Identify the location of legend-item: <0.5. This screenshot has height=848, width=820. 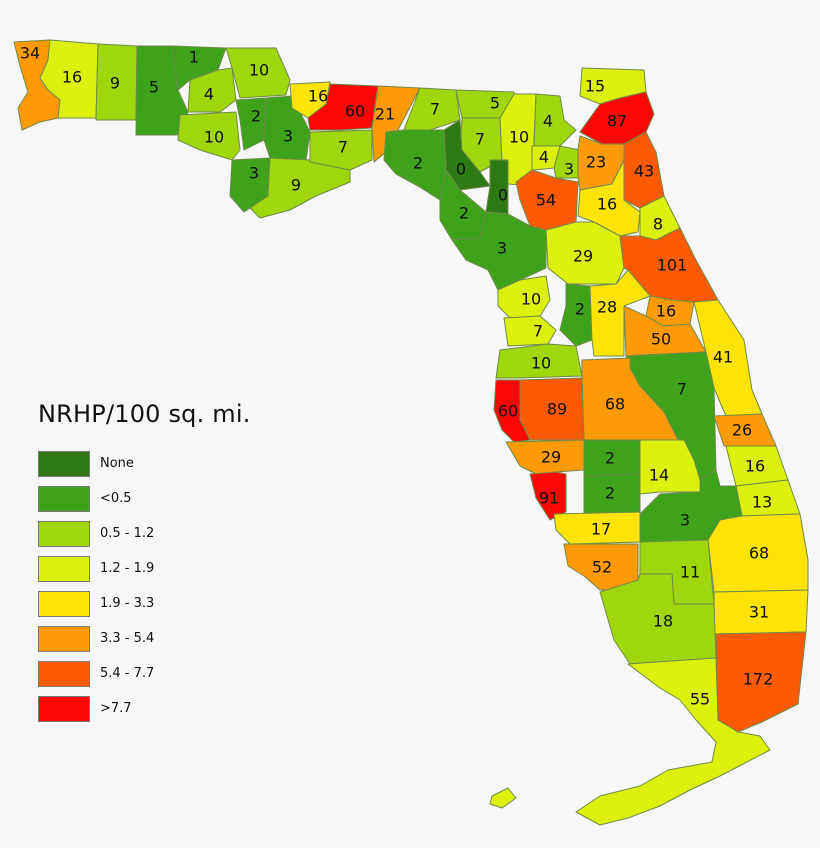
(144, 498).